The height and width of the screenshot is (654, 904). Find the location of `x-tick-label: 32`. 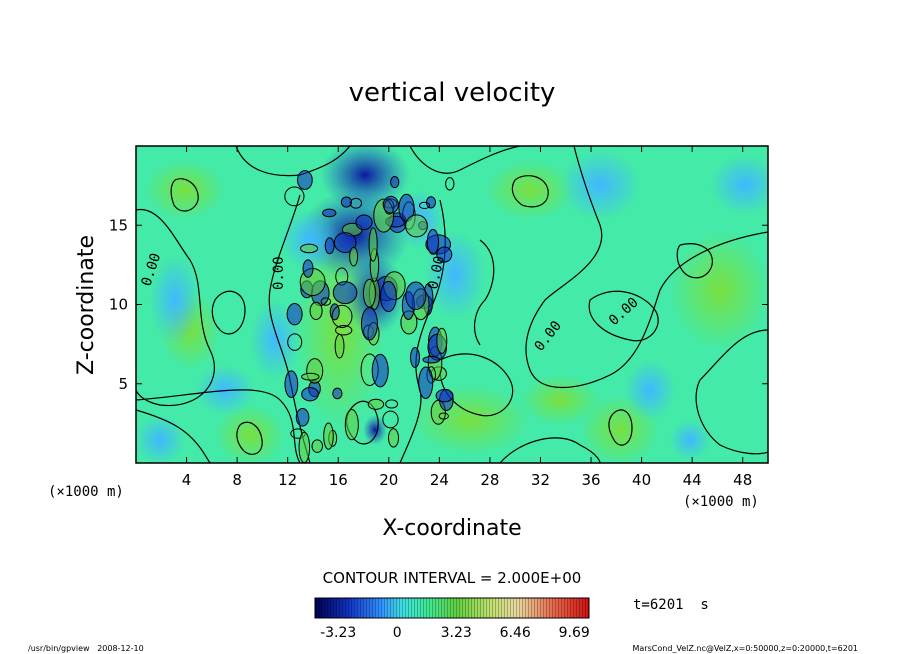

x-tick-label: 32 is located at coordinates (540, 480).